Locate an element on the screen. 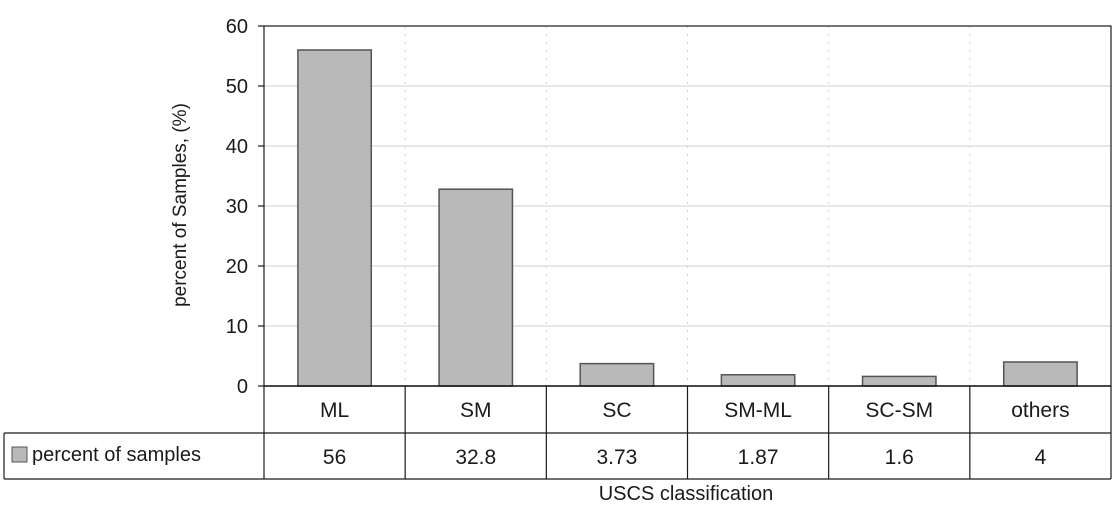  bar-sm is located at coordinates (476, 287).